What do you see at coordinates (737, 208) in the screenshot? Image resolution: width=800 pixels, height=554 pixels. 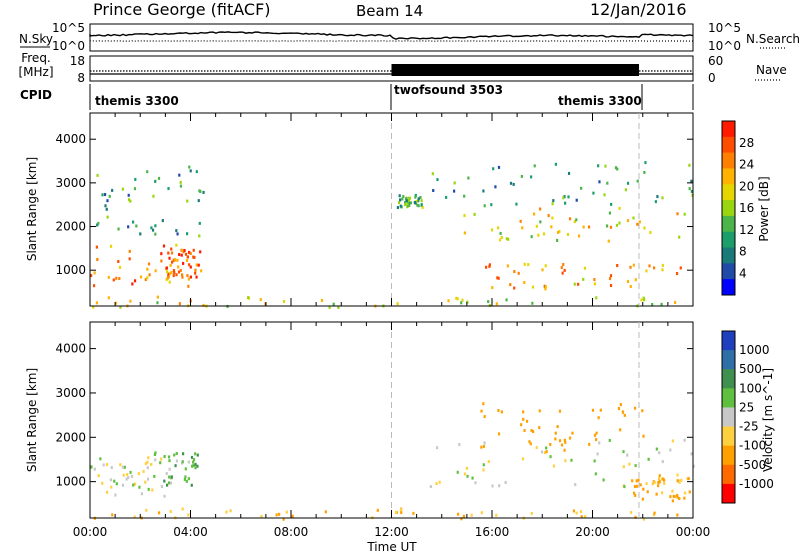 I see `power-colorbar: 28 24 20 16 12 8 4` at bounding box center [737, 208].